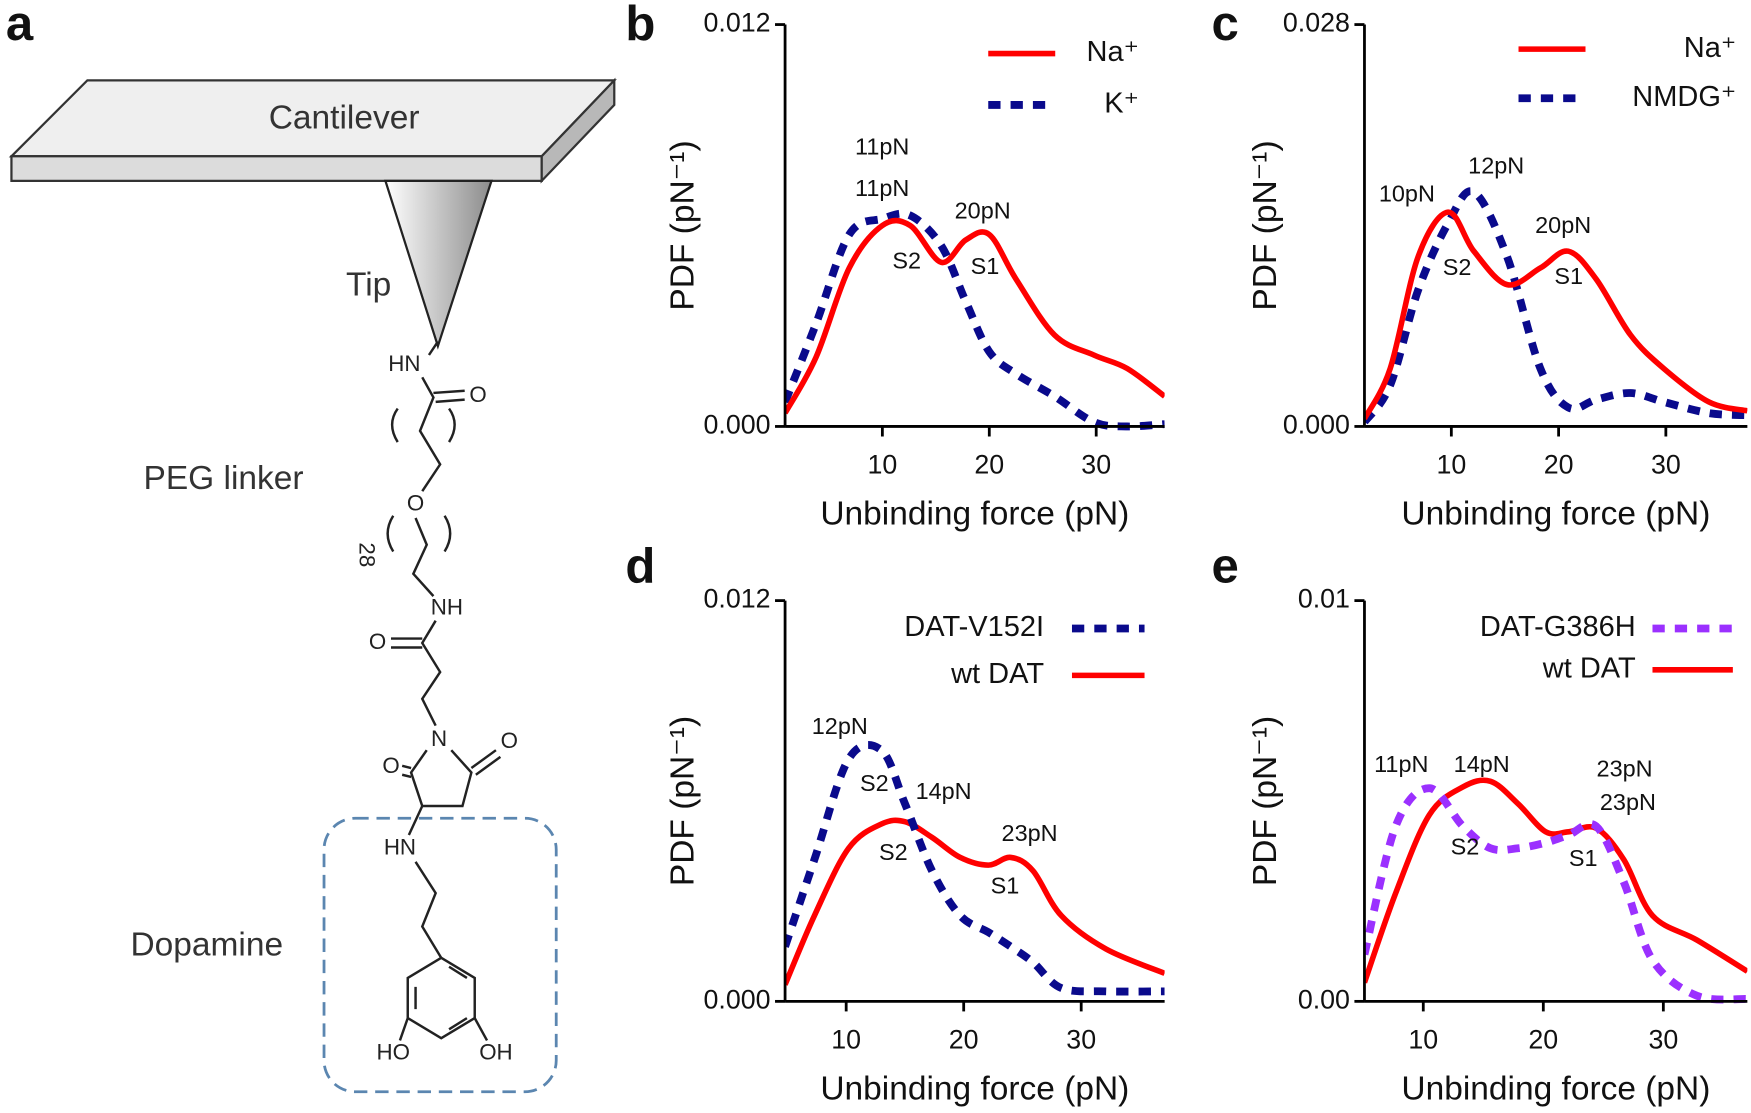 This screenshot has height=1113, width=1751. What do you see at coordinates (1030, 833) in the screenshot?
I see `annotation: 23pN` at bounding box center [1030, 833].